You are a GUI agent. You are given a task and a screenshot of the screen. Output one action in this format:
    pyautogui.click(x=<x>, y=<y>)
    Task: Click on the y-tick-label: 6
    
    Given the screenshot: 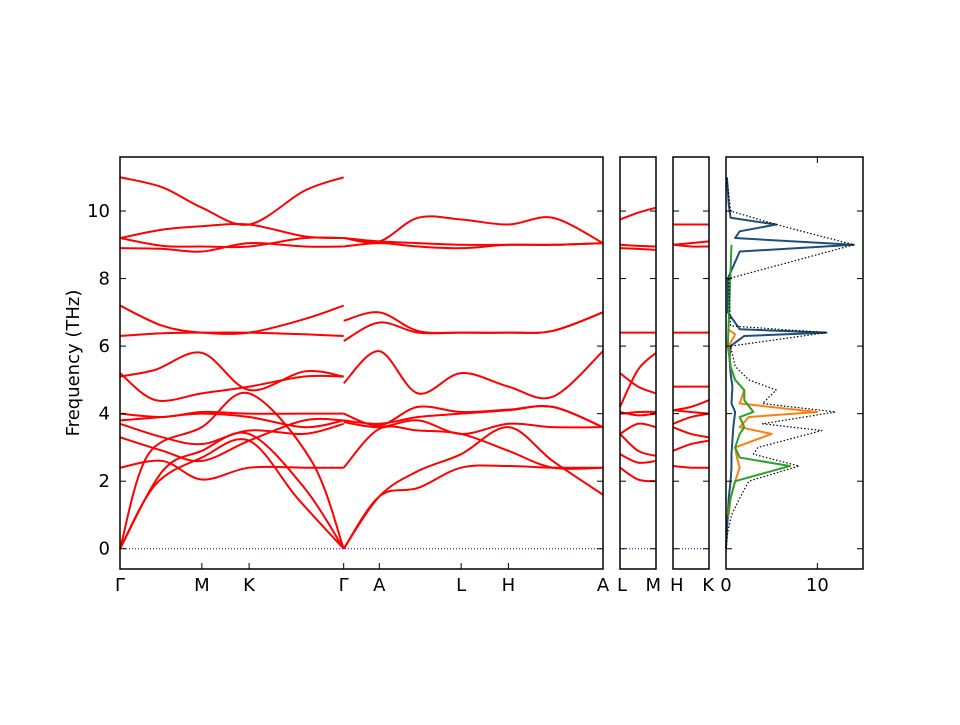 What is the action you would take?
    pyautogui.click(x=104, y=346)
    